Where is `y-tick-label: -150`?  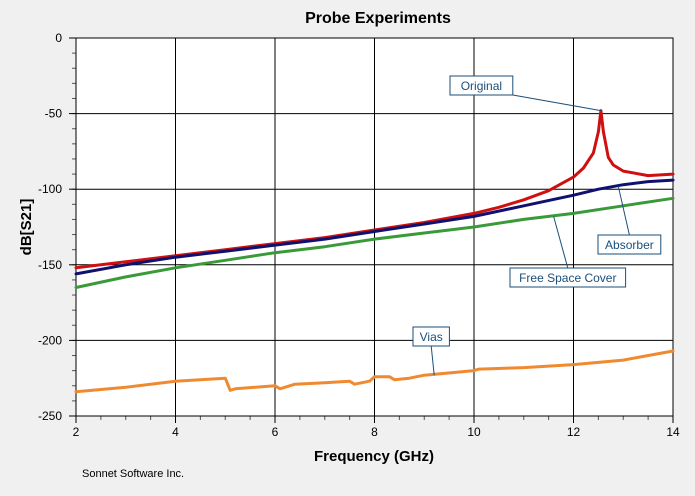
y-tick-label: -150 is located at coordinates (50, 265).